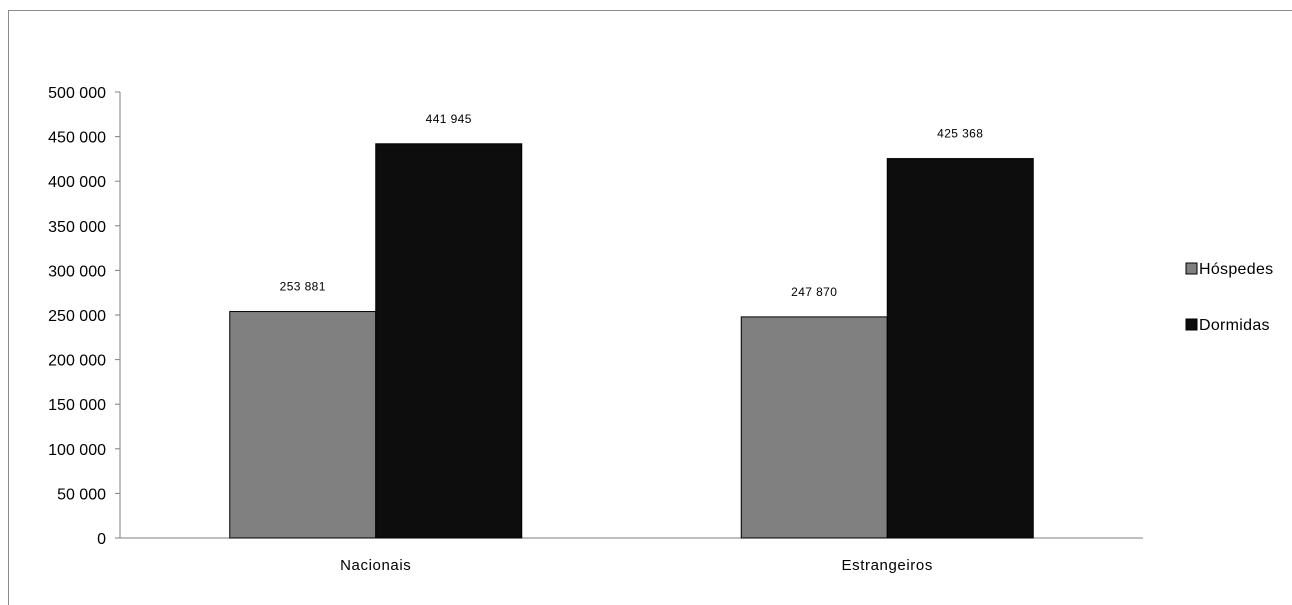 The image size is (1292, 605). I want to click on y-tick-label: 50 000, so click(81, 494).